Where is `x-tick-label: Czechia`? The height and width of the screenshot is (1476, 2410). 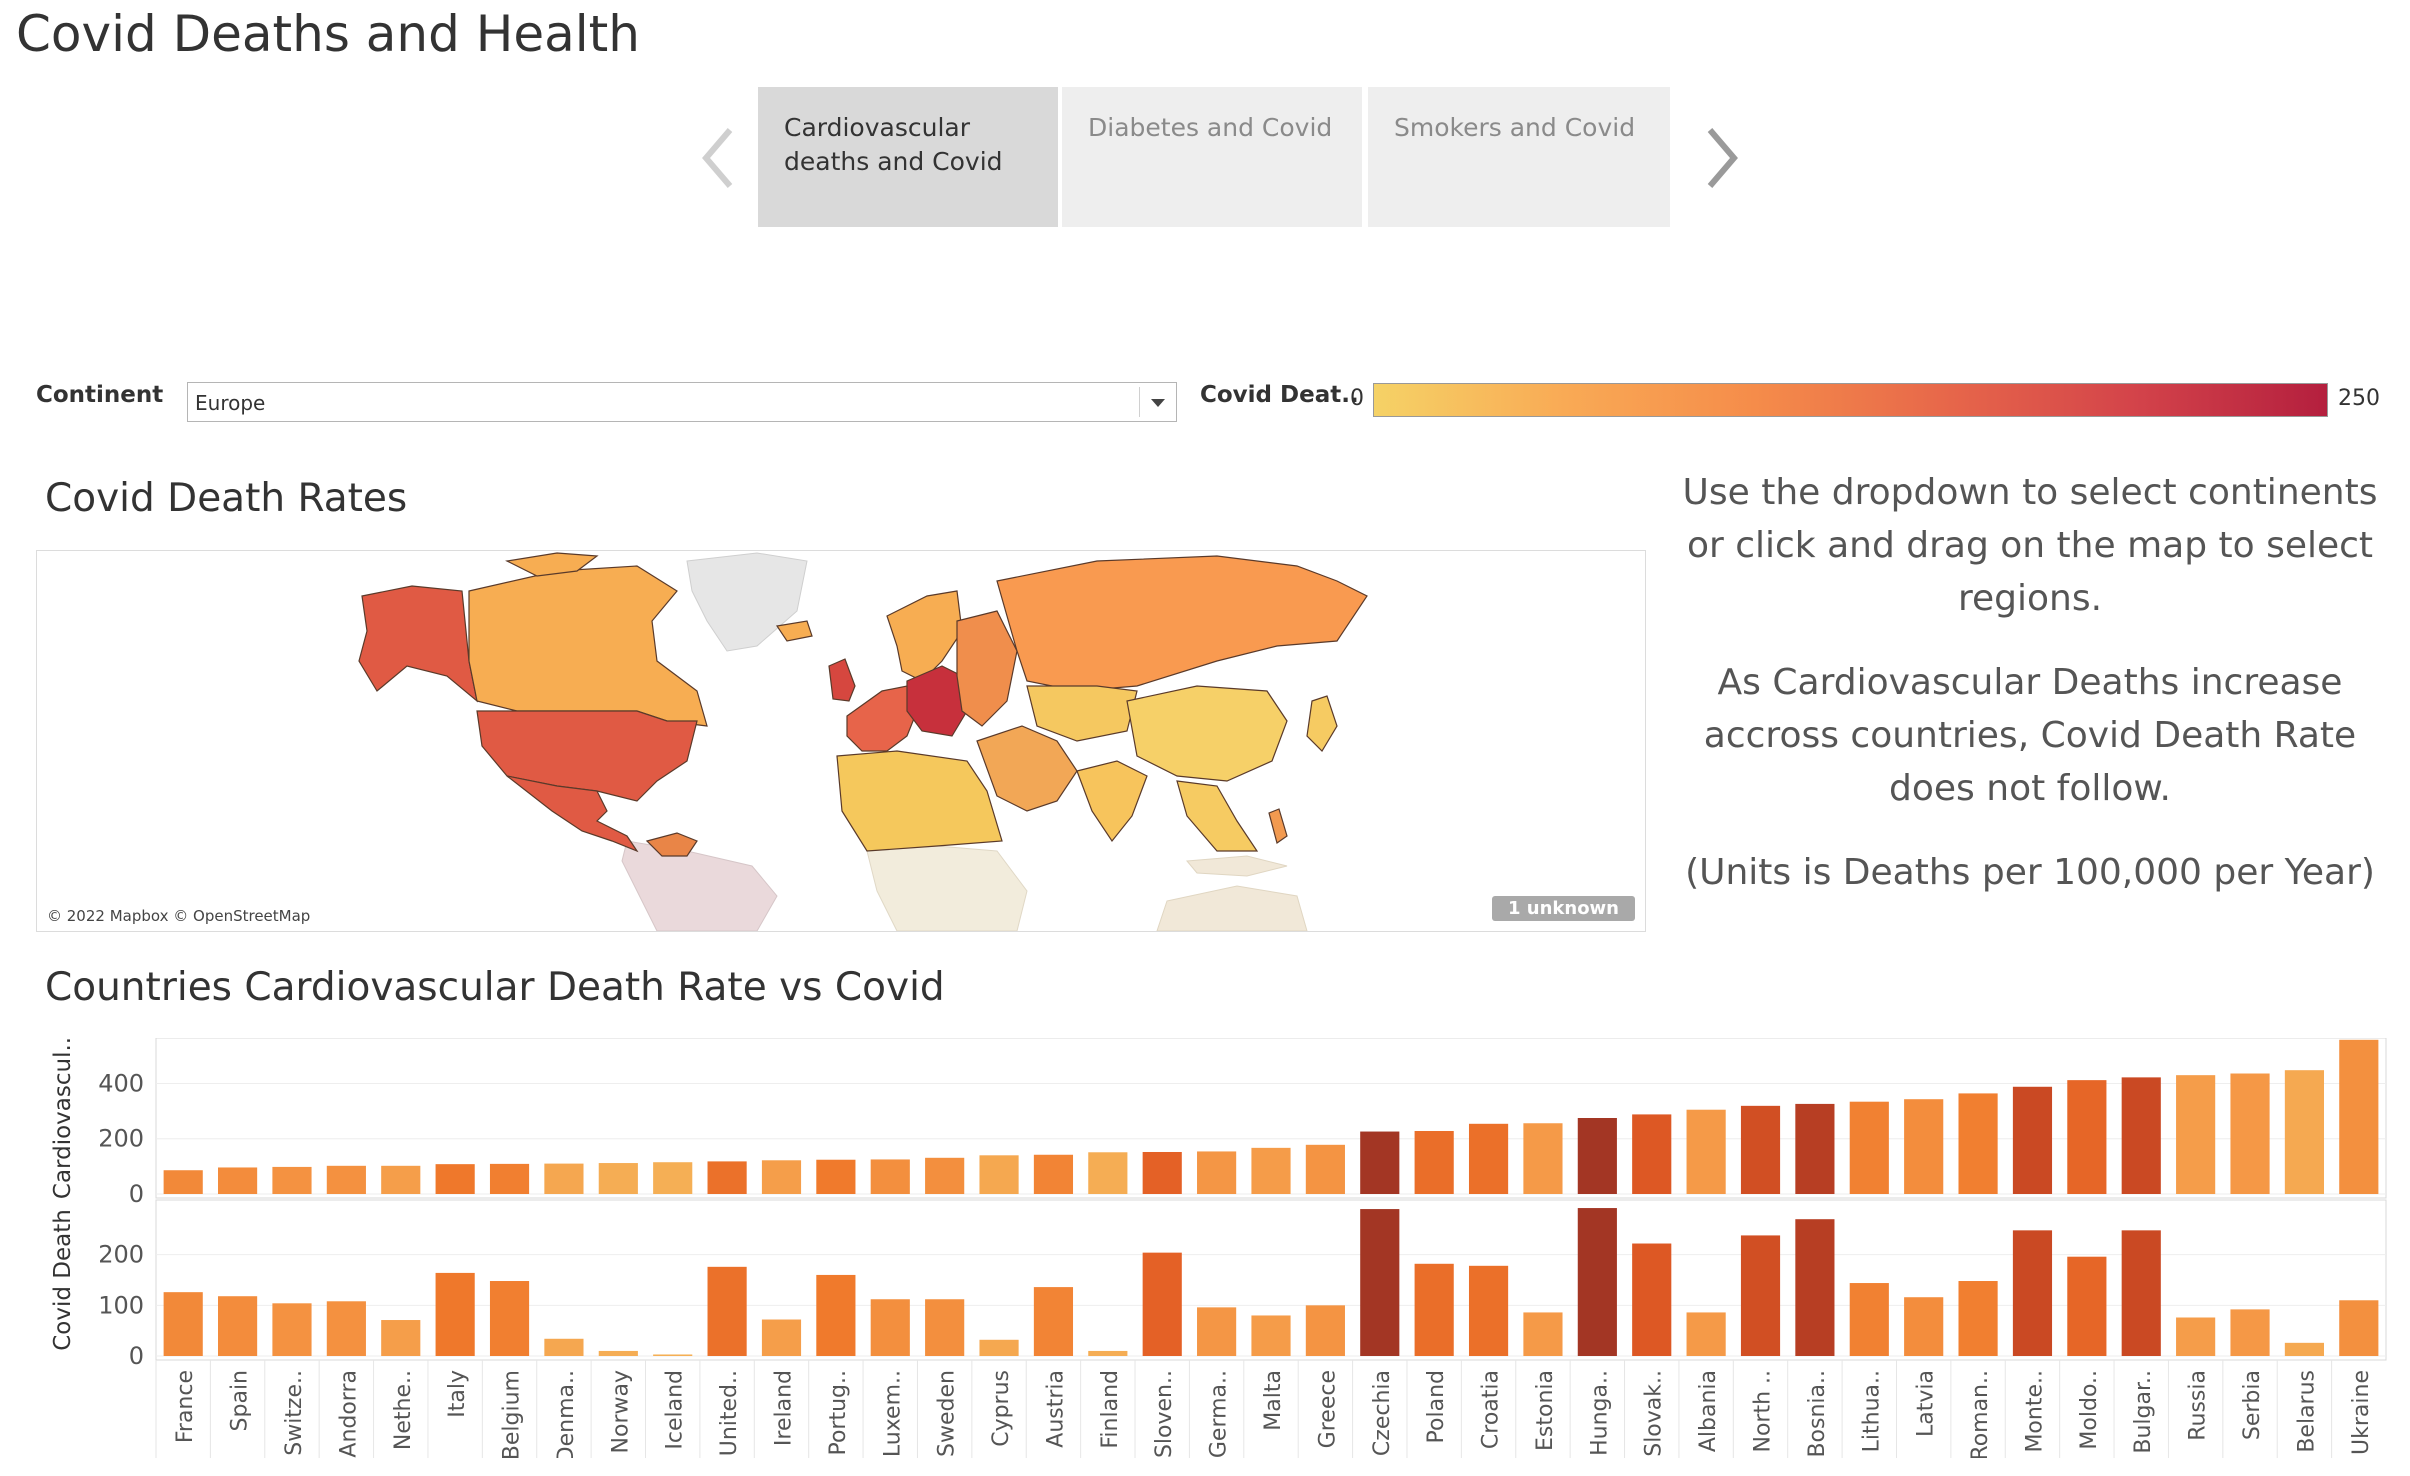
x-tick-label: Czechia is located at coordinates (1382, 1413).